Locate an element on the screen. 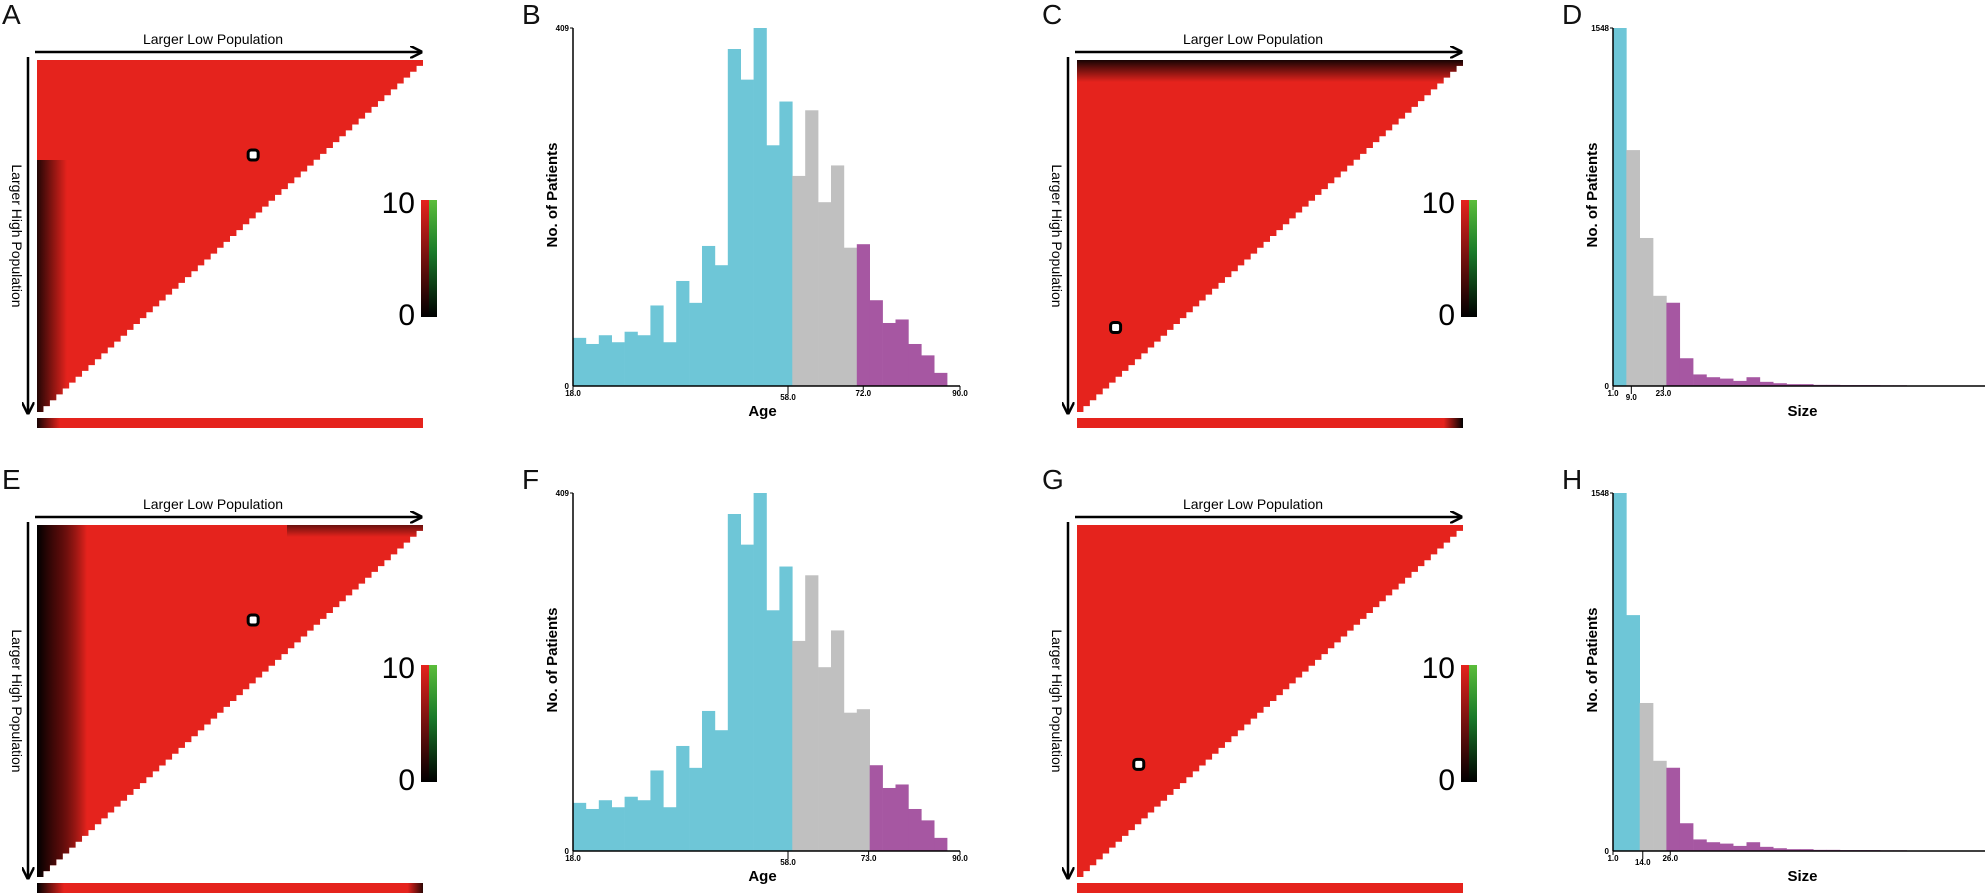 The image size is (1985, 896). panel-letter: E is located at coordinates (11, 479).